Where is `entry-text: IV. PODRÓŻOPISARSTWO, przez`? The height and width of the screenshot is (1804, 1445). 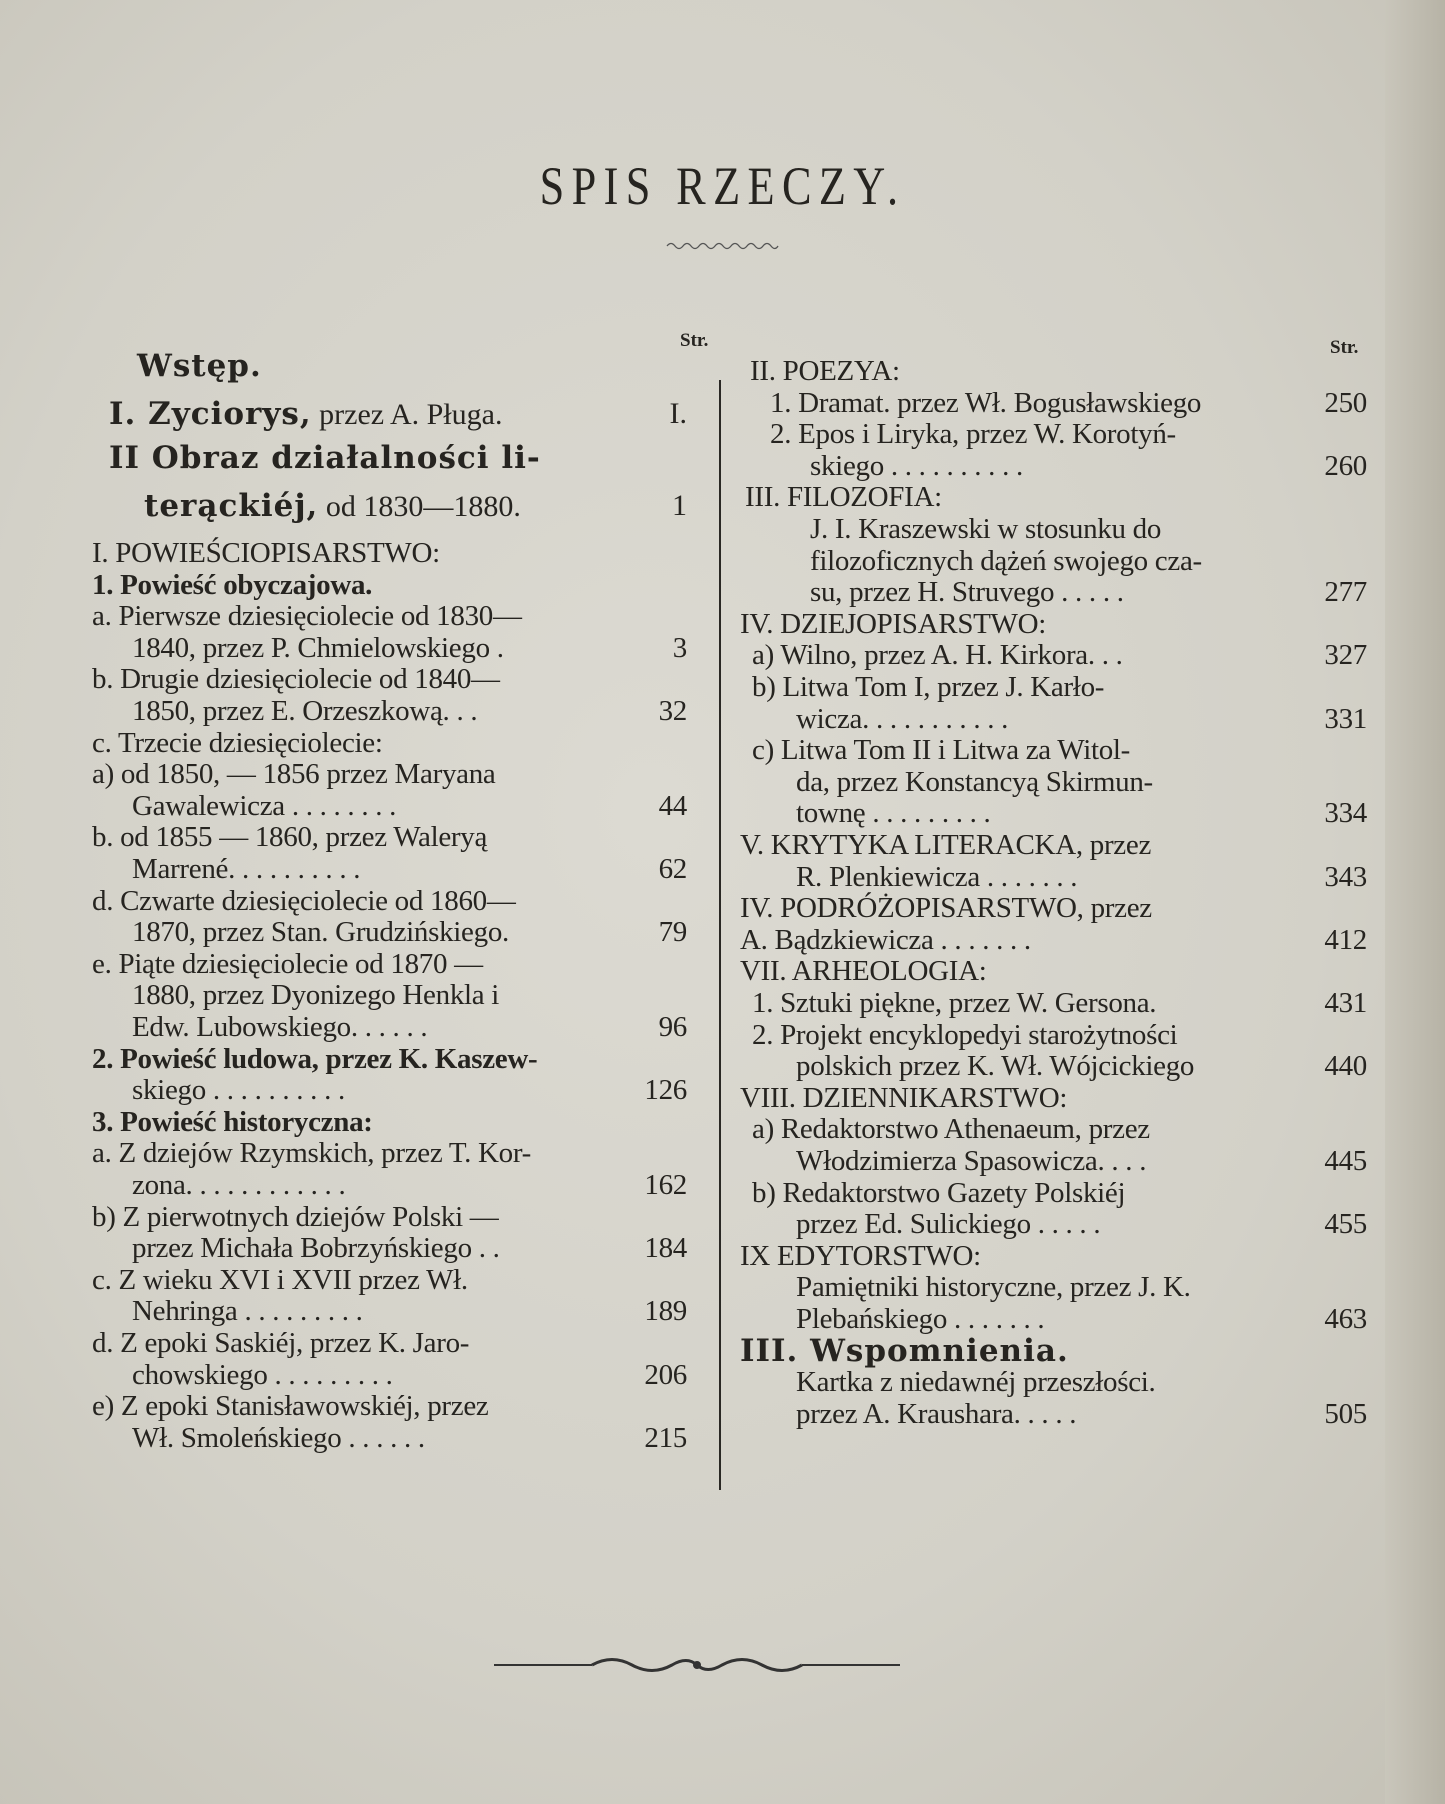
entry-text: IV. PODRÓŻOPISARSTWO, przez is located at coordinates (946, 908).